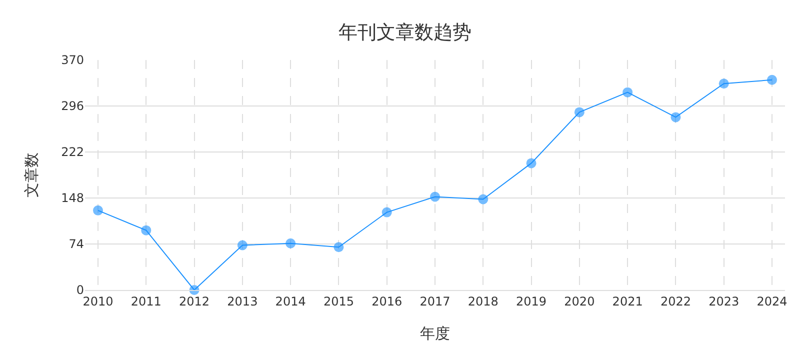  I want to click on x-tick-label: 2015, so click(338, 301).